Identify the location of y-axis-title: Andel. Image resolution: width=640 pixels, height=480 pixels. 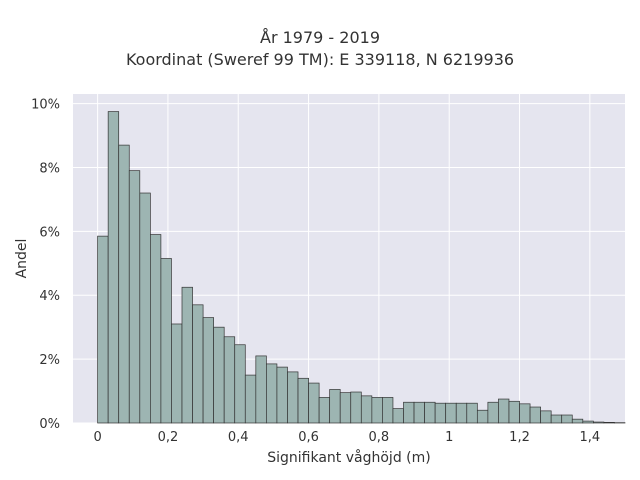
(22, 259).